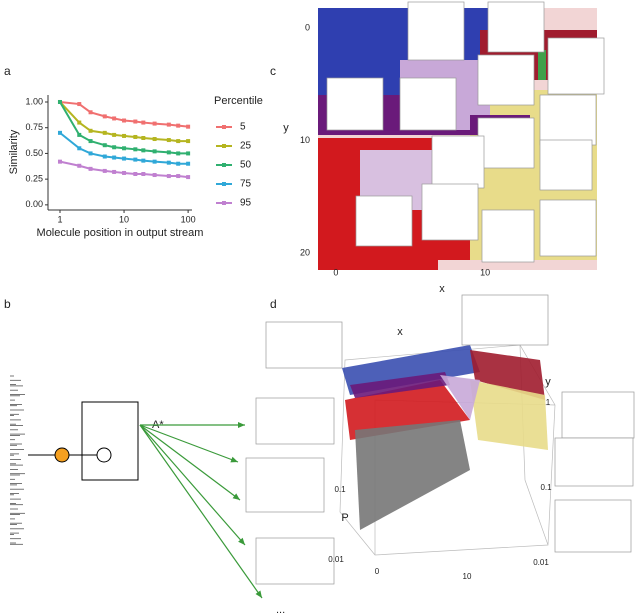 This screenshot has width=640, height=616. I want to click on panel-label: b, so click(7, 304).